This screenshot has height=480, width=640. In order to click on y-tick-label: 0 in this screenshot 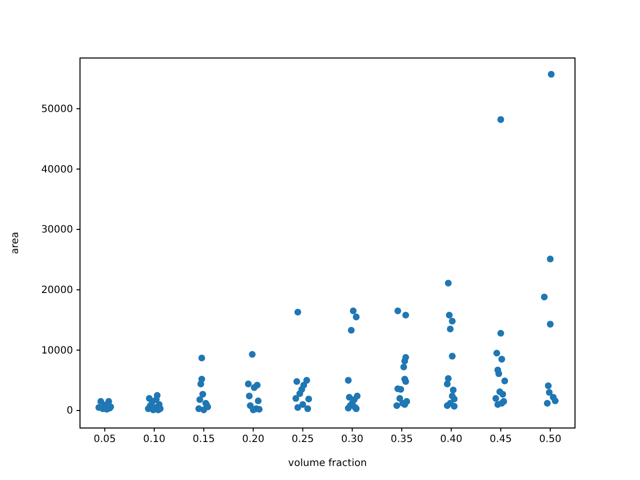, I will do `click(69, 411)`.